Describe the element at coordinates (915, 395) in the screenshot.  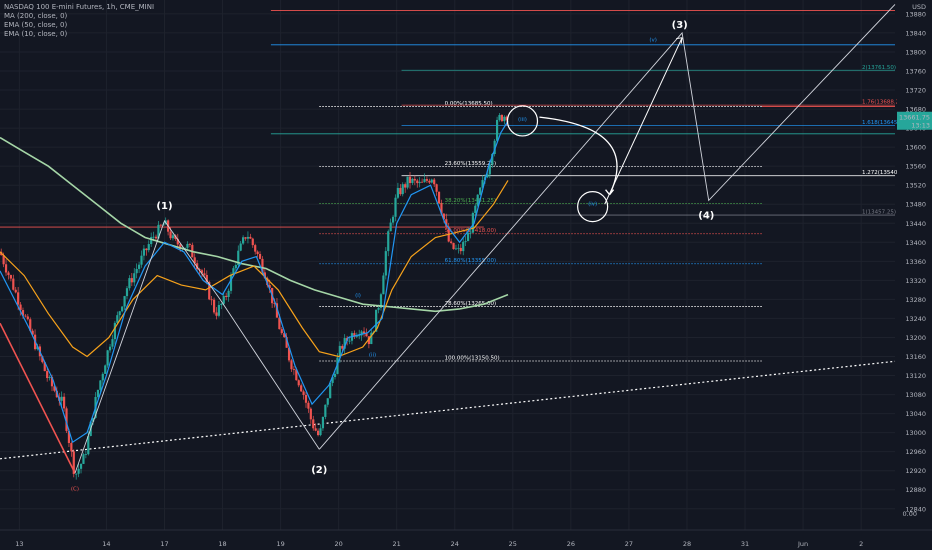
I see `price-tick: 13080` at that location.